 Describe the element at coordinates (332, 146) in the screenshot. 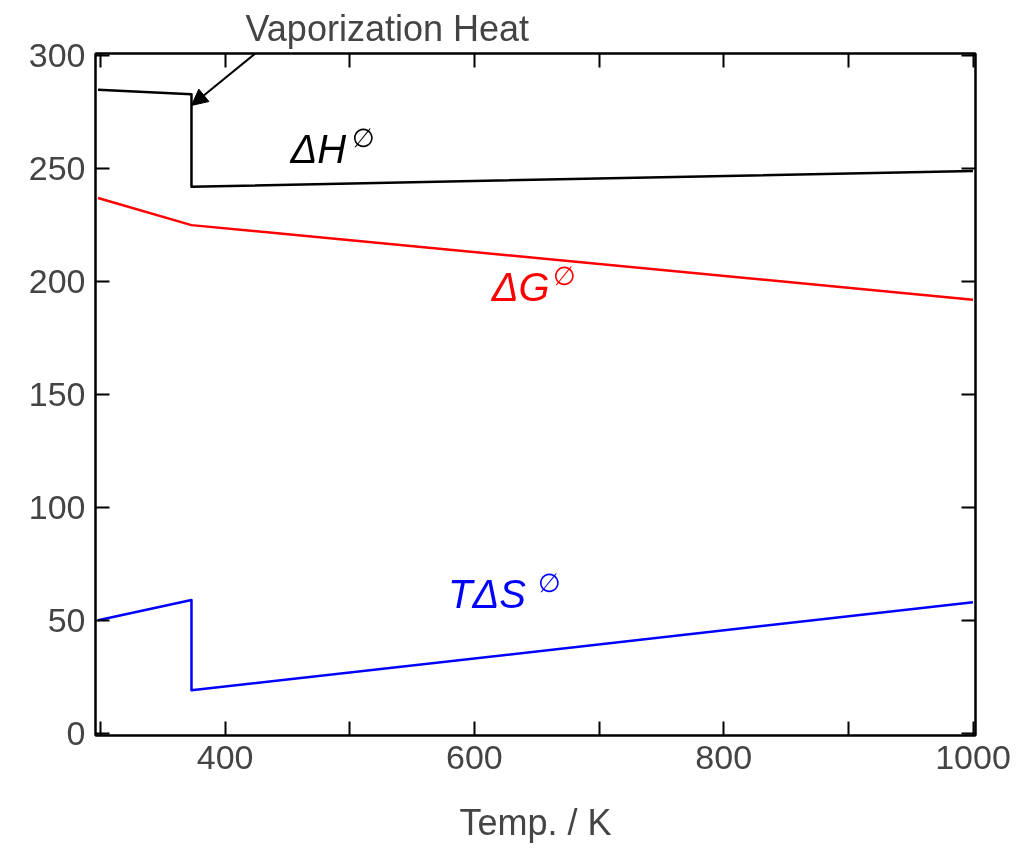

I see `series-label: ΔH∅` at that location.